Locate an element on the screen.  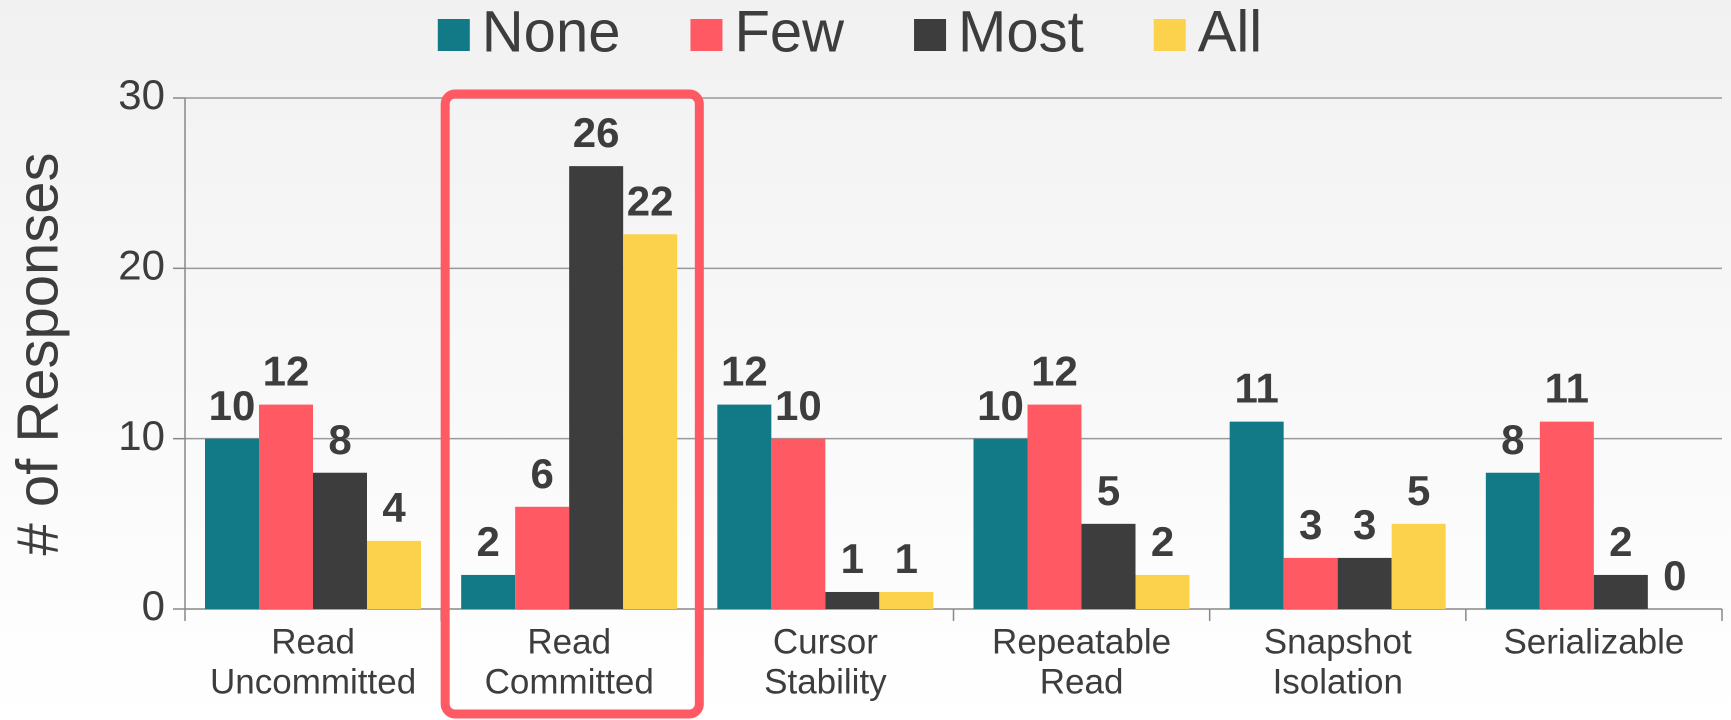
y-tick-label: 30 is located at coordinates (141, 94).